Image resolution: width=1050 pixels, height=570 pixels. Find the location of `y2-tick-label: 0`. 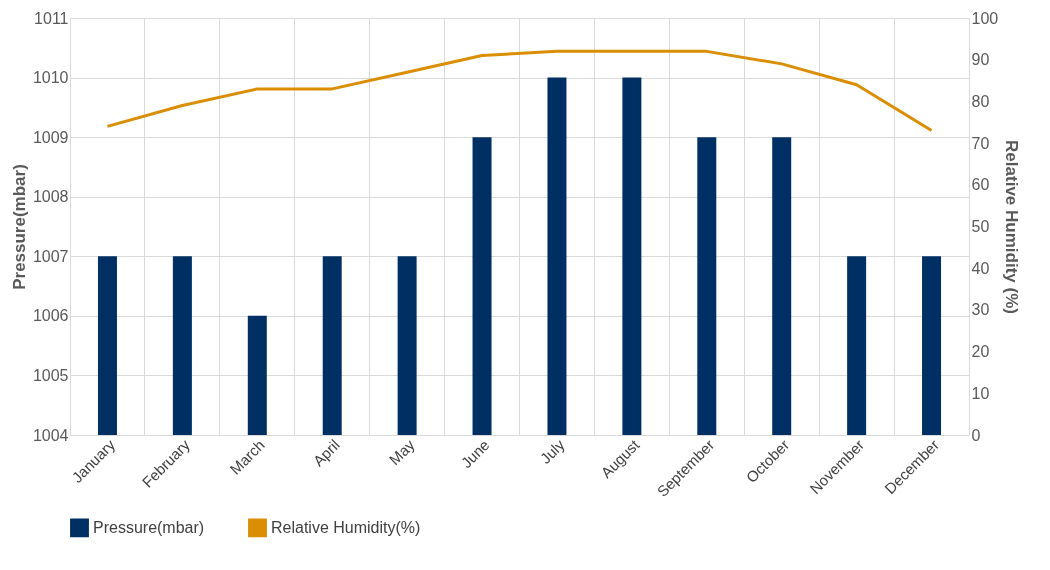

y2-tick-label: 0 is located at coordinates (976, 435).